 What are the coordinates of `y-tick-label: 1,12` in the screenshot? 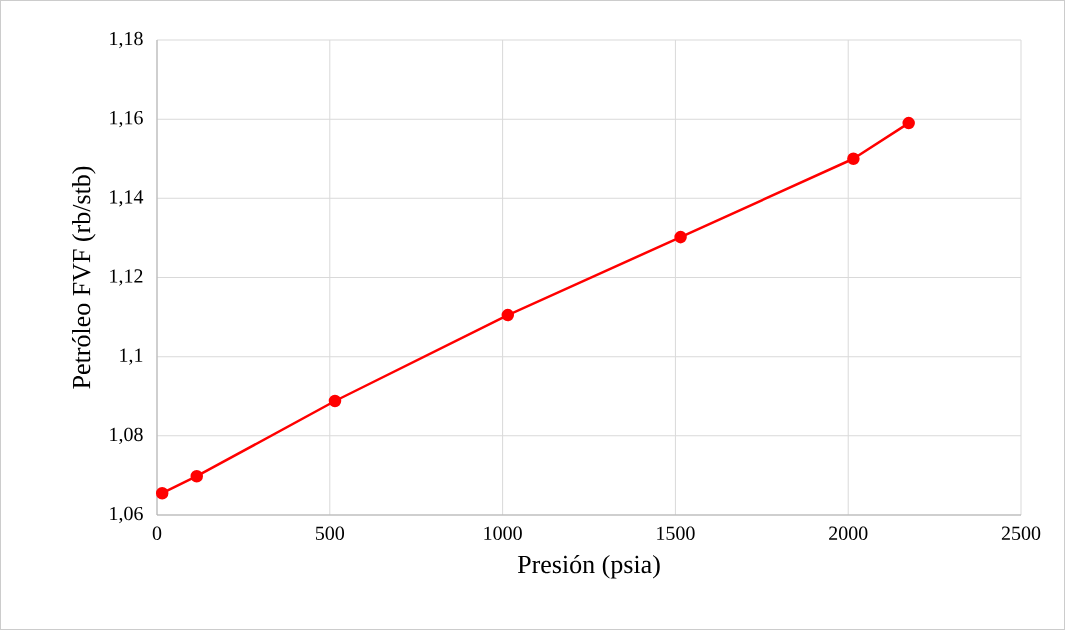 It's located at (126, 277).